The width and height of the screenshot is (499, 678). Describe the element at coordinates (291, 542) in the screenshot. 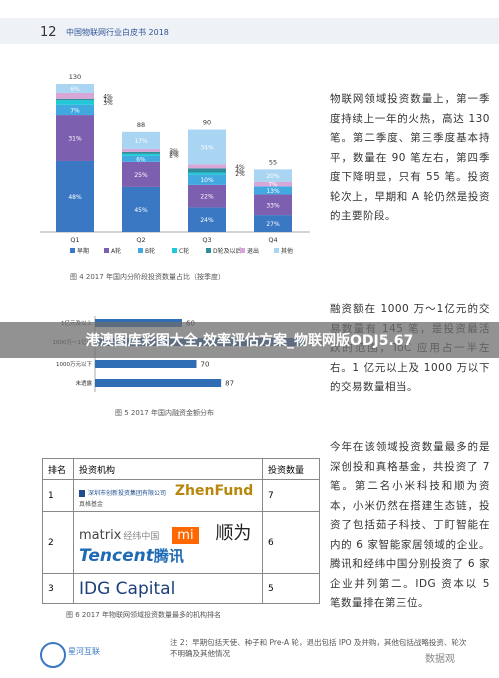

I see `count: 6` at that location.